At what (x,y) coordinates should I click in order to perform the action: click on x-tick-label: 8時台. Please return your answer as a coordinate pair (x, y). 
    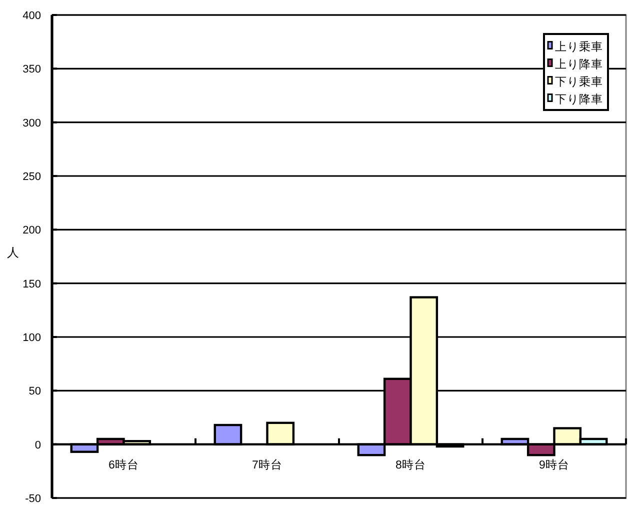
    Looking at the image, I should click on (411, 465).